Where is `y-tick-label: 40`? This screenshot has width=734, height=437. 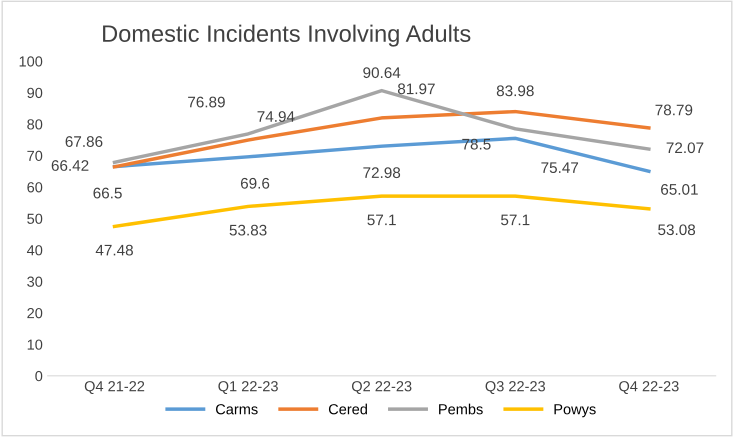 y-tick-label: 40 is located at coordinates (34, 250).